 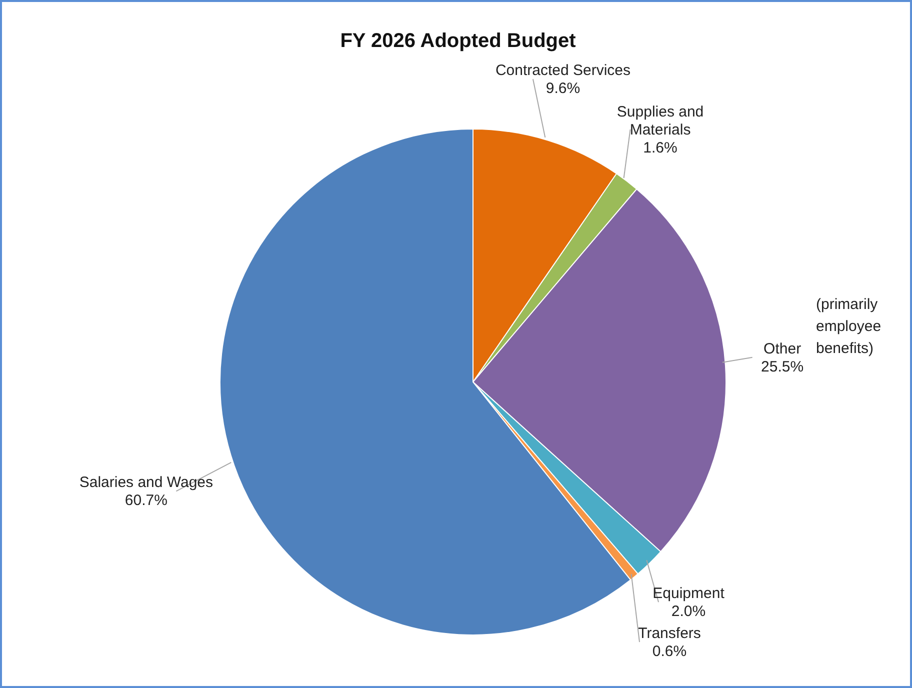 I want to click on slice-label: Equipment, so click(x=689, y=593).